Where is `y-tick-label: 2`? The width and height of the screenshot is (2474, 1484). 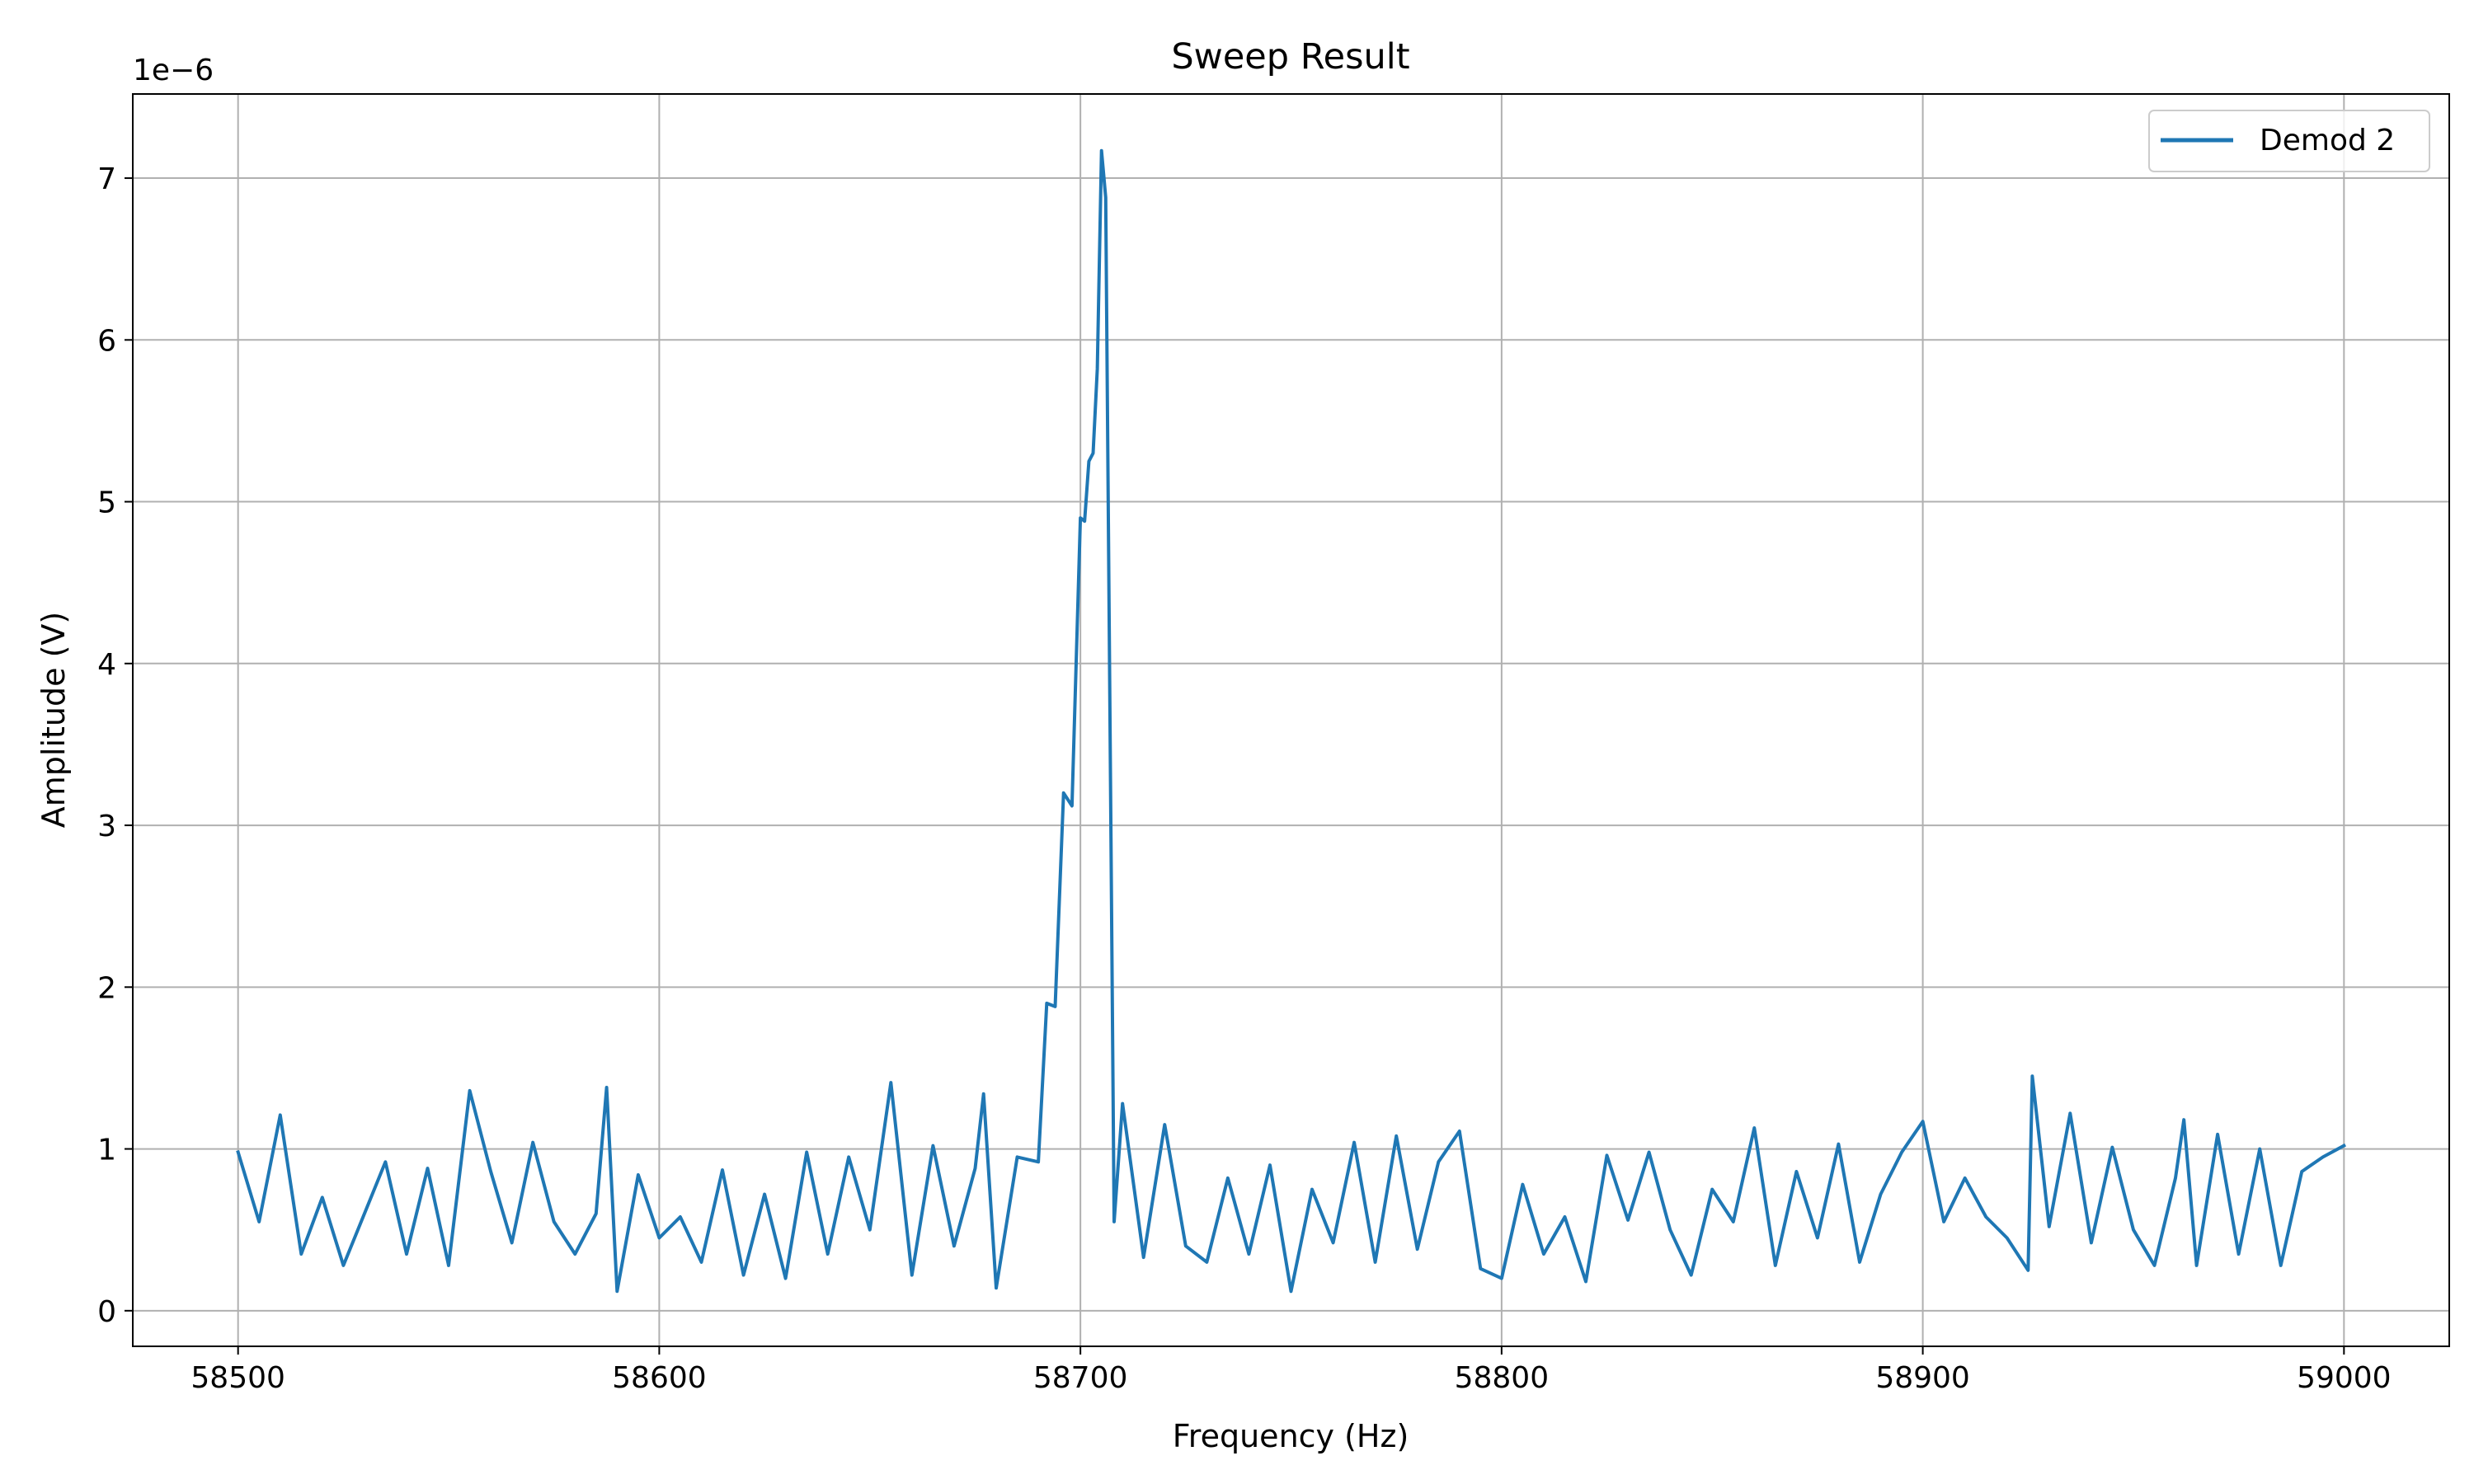
y-tick-label: 2 is located at coordinates (106, 988).